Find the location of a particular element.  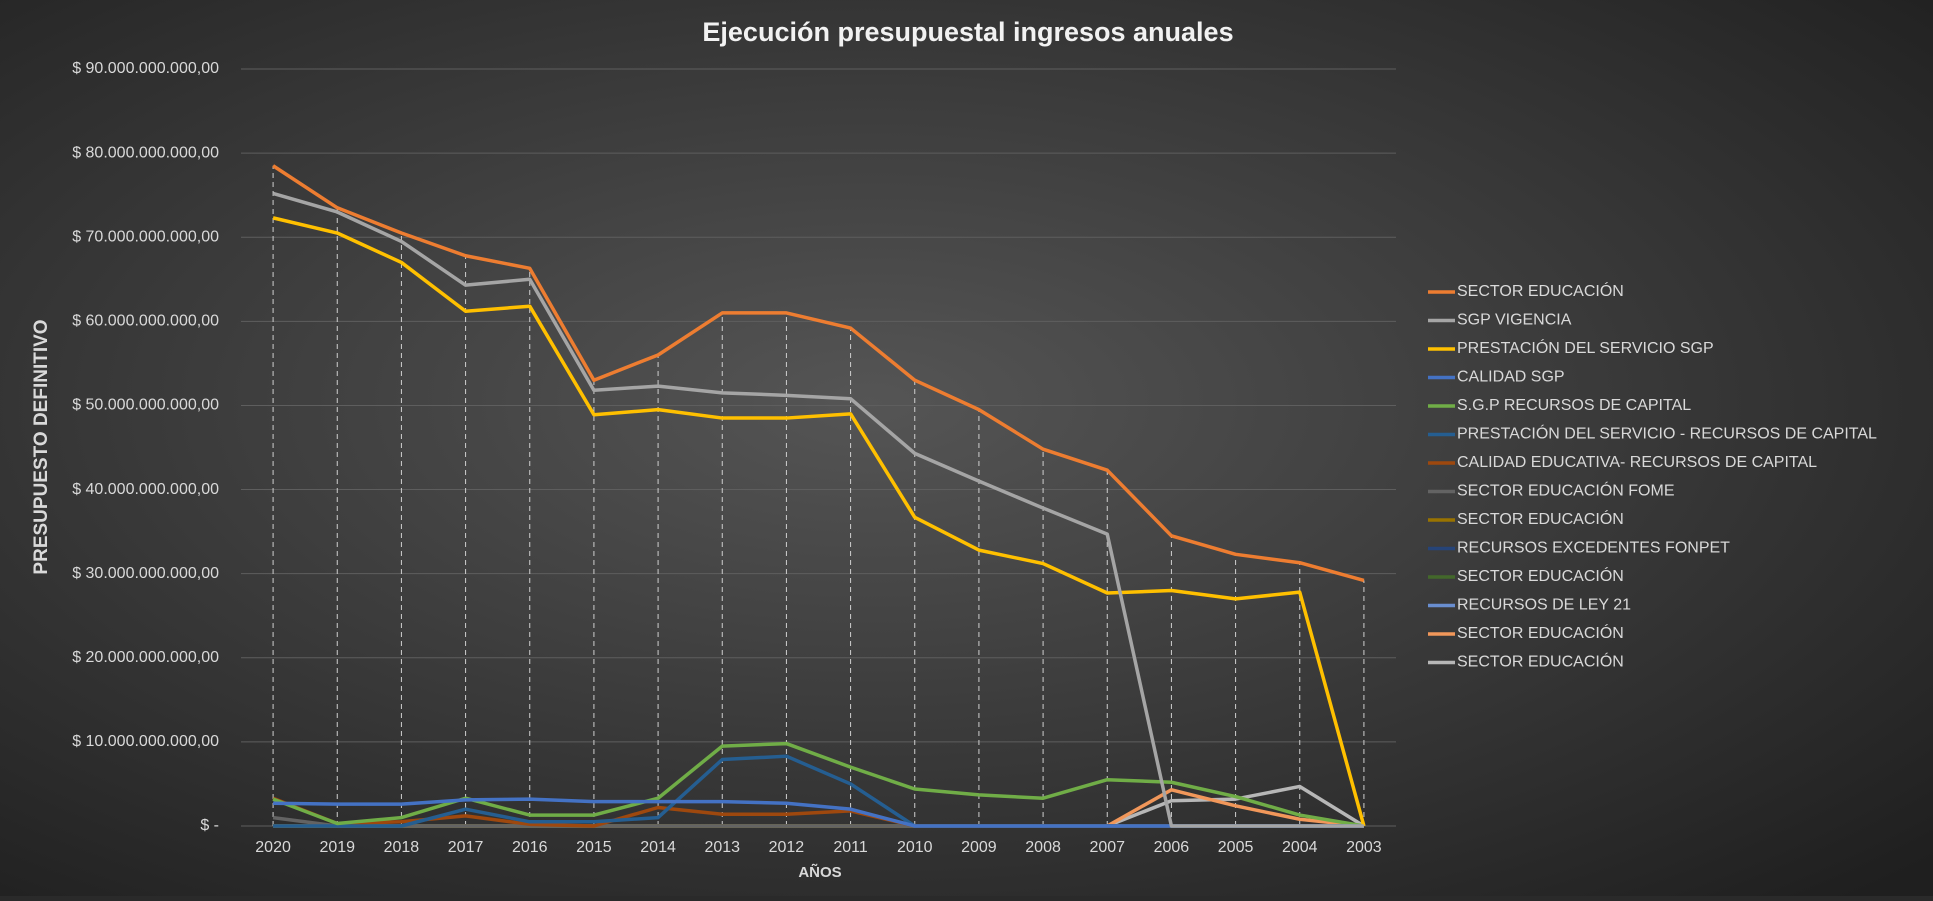

x-tick-label: 2015 is located at coordinates (594, 847).